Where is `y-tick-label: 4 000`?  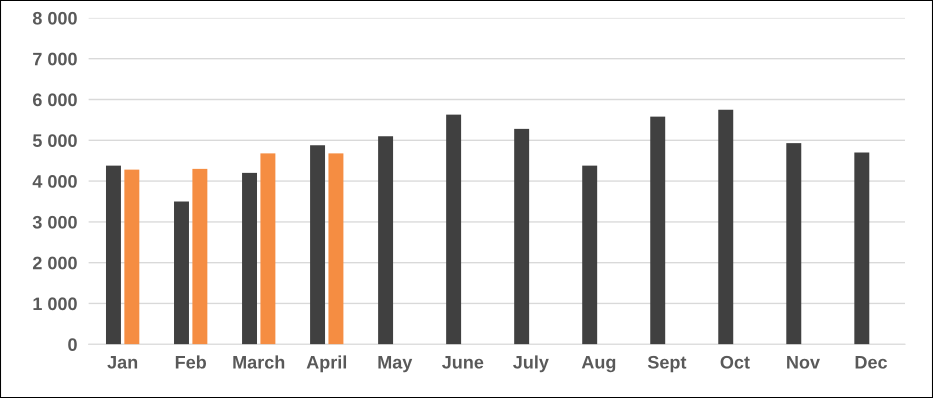
y-tick-label: 4 000 is located at coordinates (54, 181).